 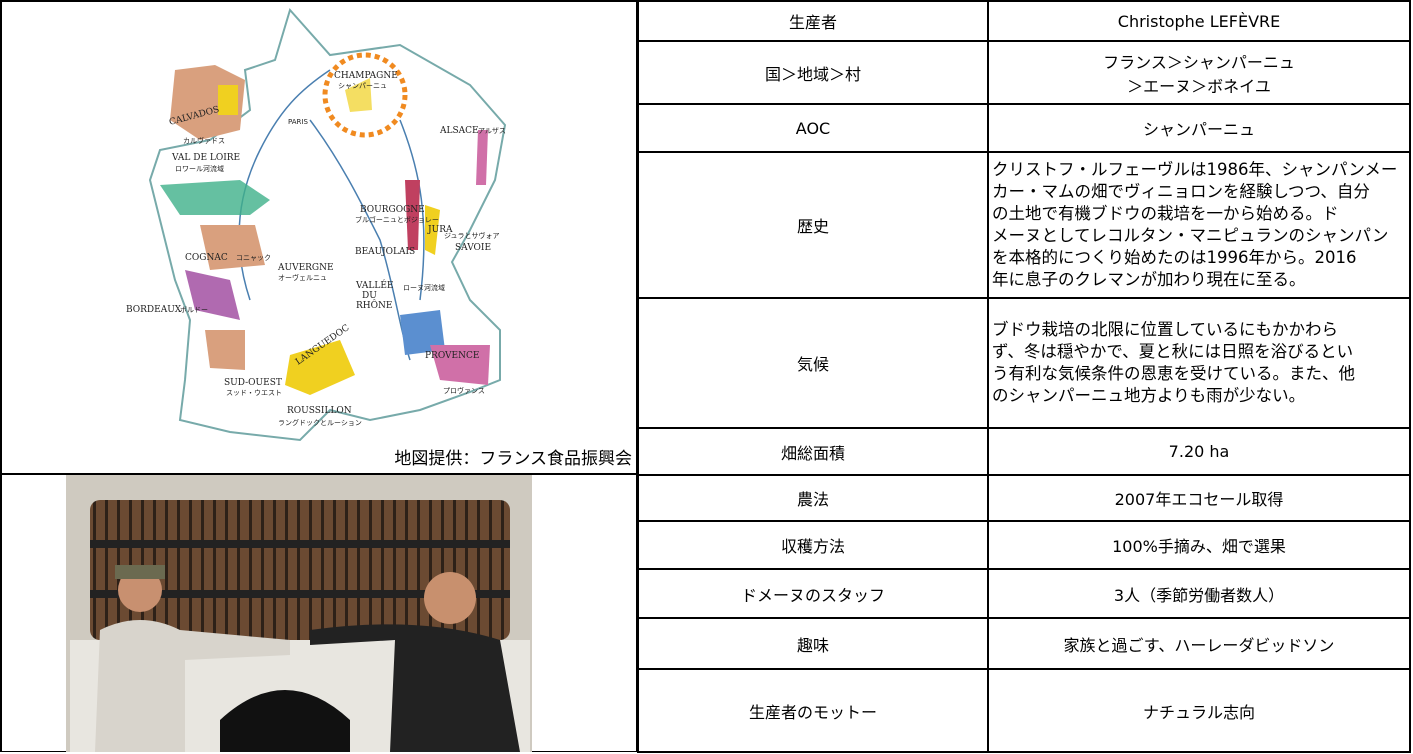 What do you see at coordinates (813, 72) in the screenshot?
I see `row-label: 国＞地域＞村` at bounding box center [813, 72].